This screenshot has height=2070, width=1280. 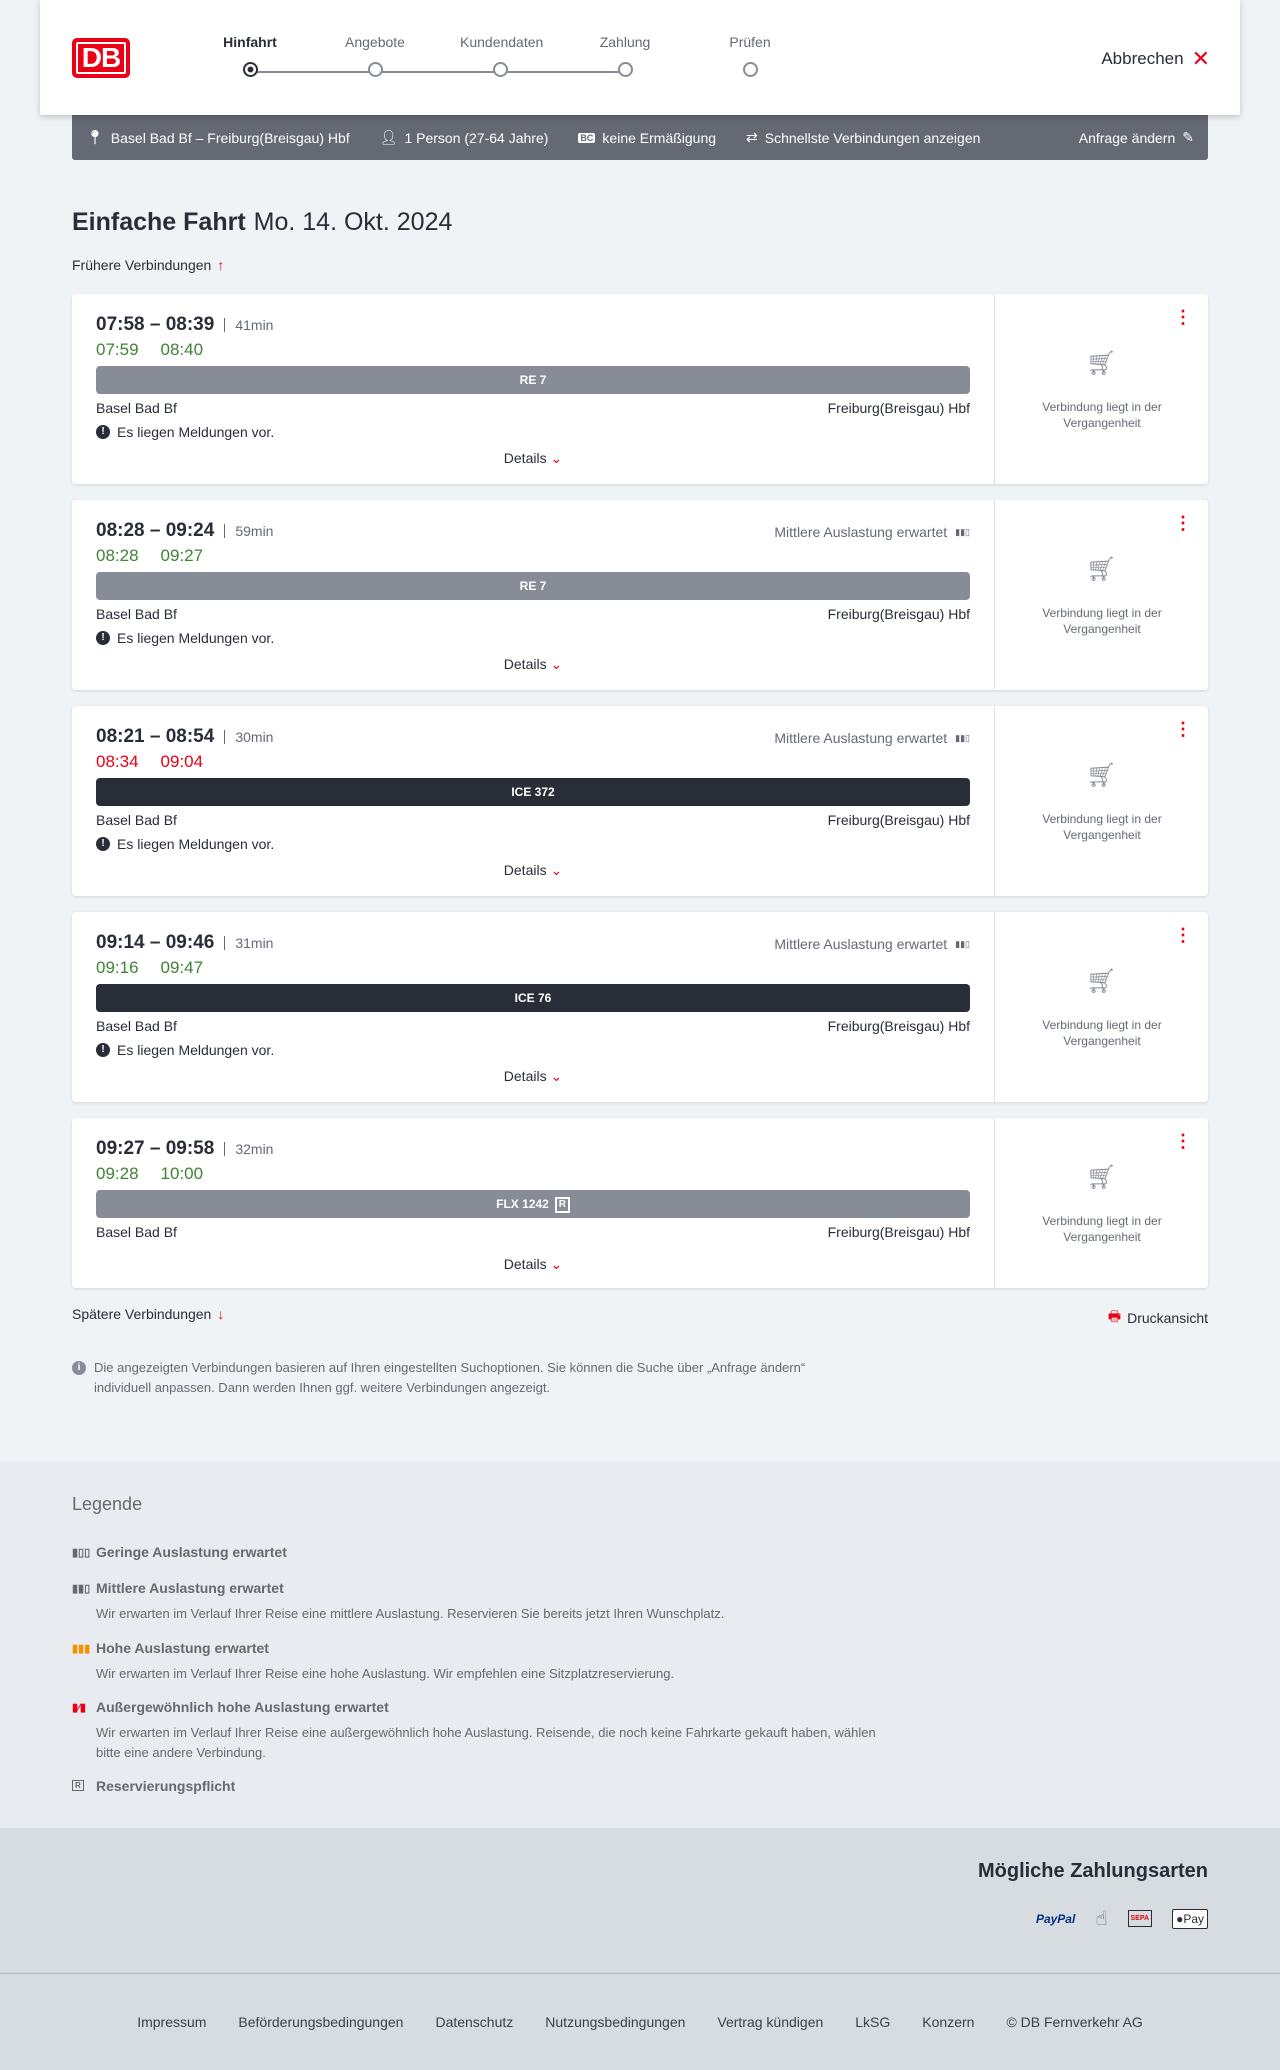 What do you see at coordinates (770, 2022) in the screenshot?
I see `footer-link-vertrag-kuendigen: Vertrag kündigen` at bounding box center [770, 2022].